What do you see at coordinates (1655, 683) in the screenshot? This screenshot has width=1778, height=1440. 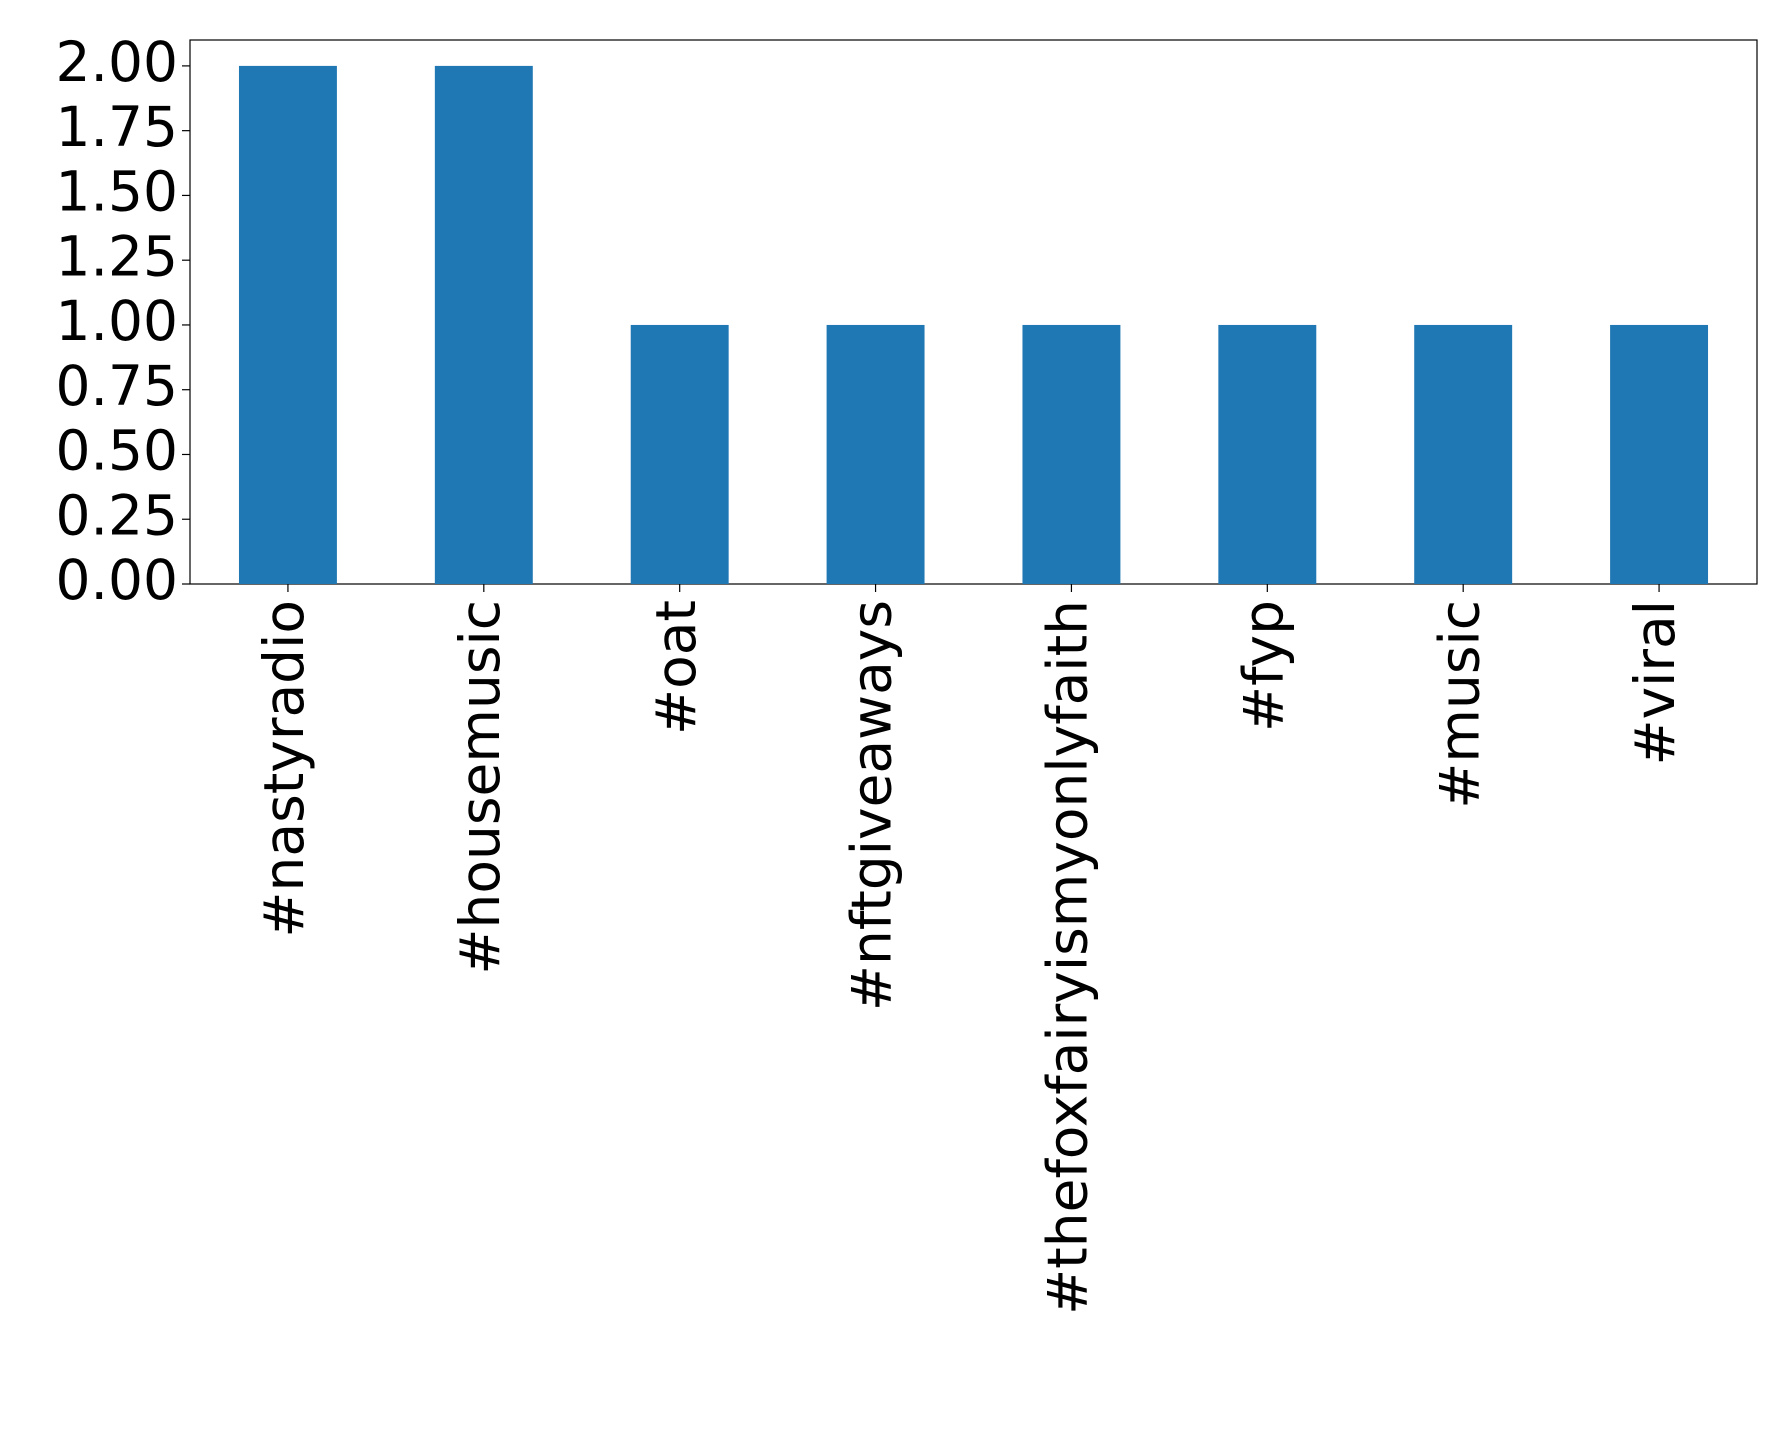 I see `x-tick-label: #viral` at bounding box center [1655, 683].